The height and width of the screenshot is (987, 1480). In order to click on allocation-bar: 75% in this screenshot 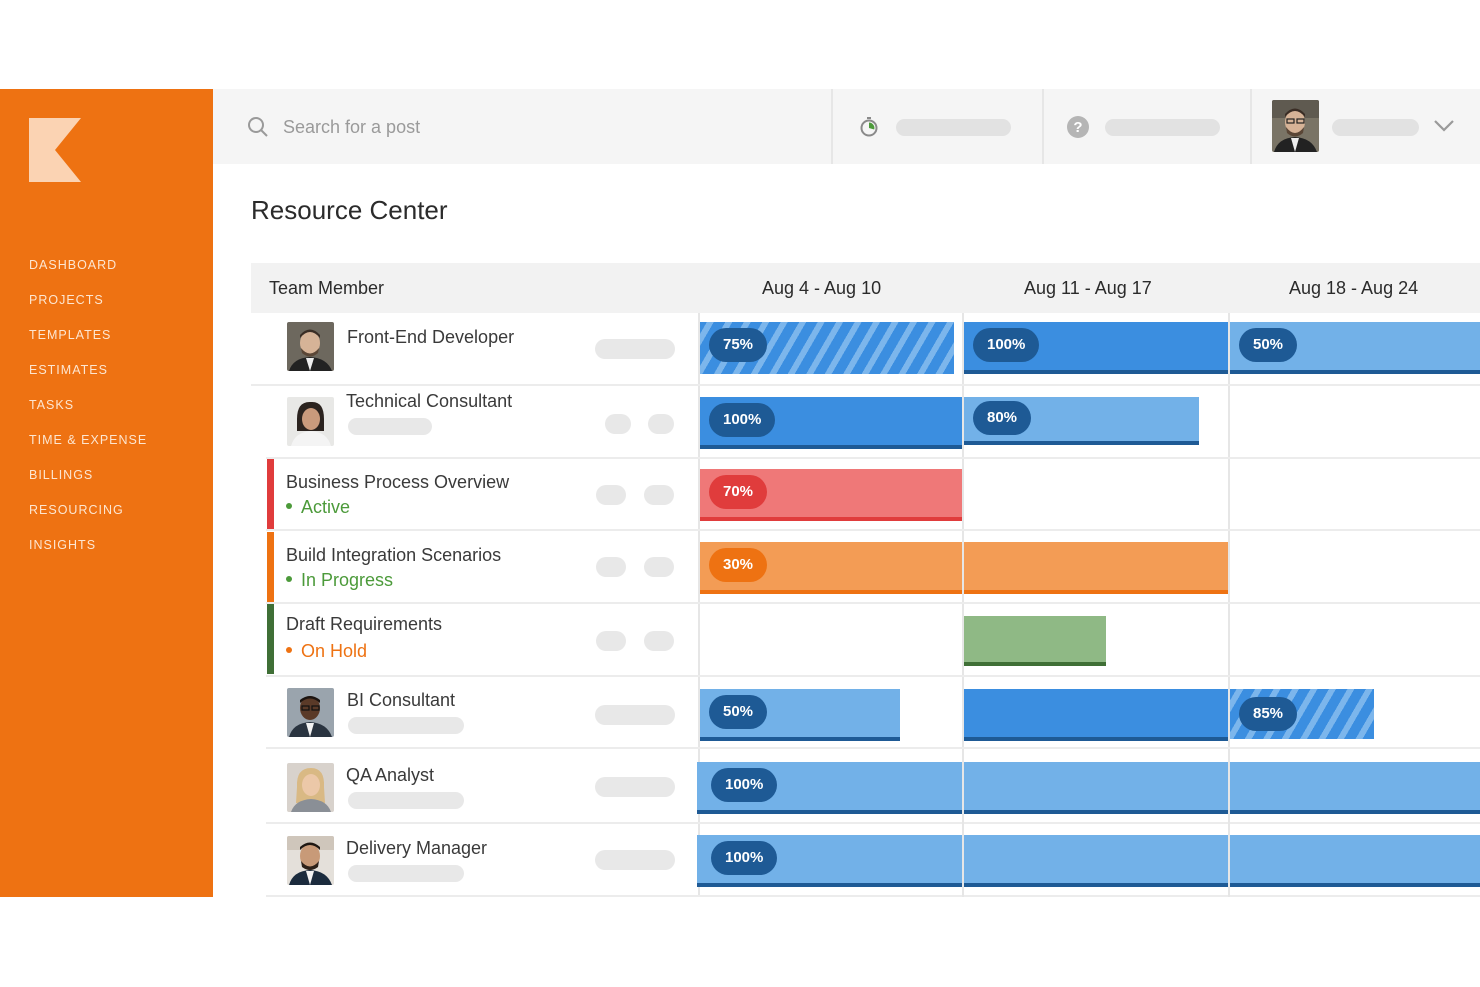, I will do `click(827, 348)`.